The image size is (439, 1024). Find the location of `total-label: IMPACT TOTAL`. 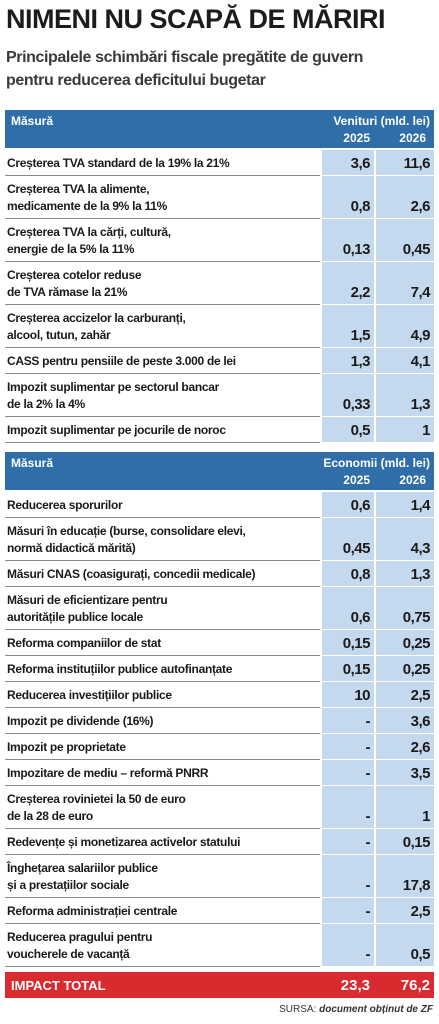

total-label: IMPACT TOTAL is located at coordinates (58, 985).